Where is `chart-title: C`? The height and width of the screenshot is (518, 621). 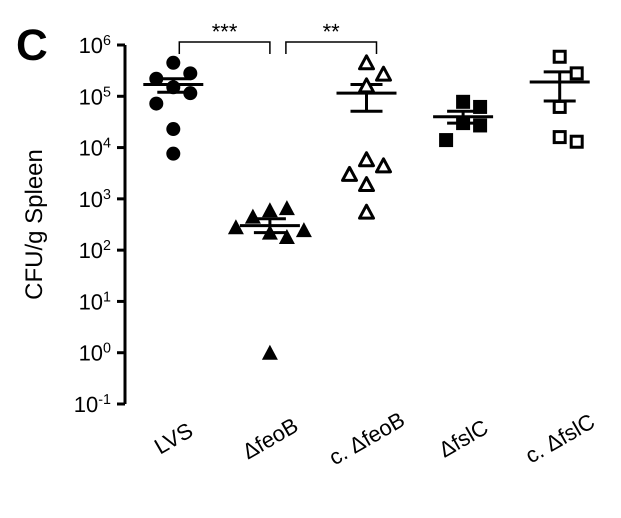
chart-title: C is located at coordinates (32, 45).